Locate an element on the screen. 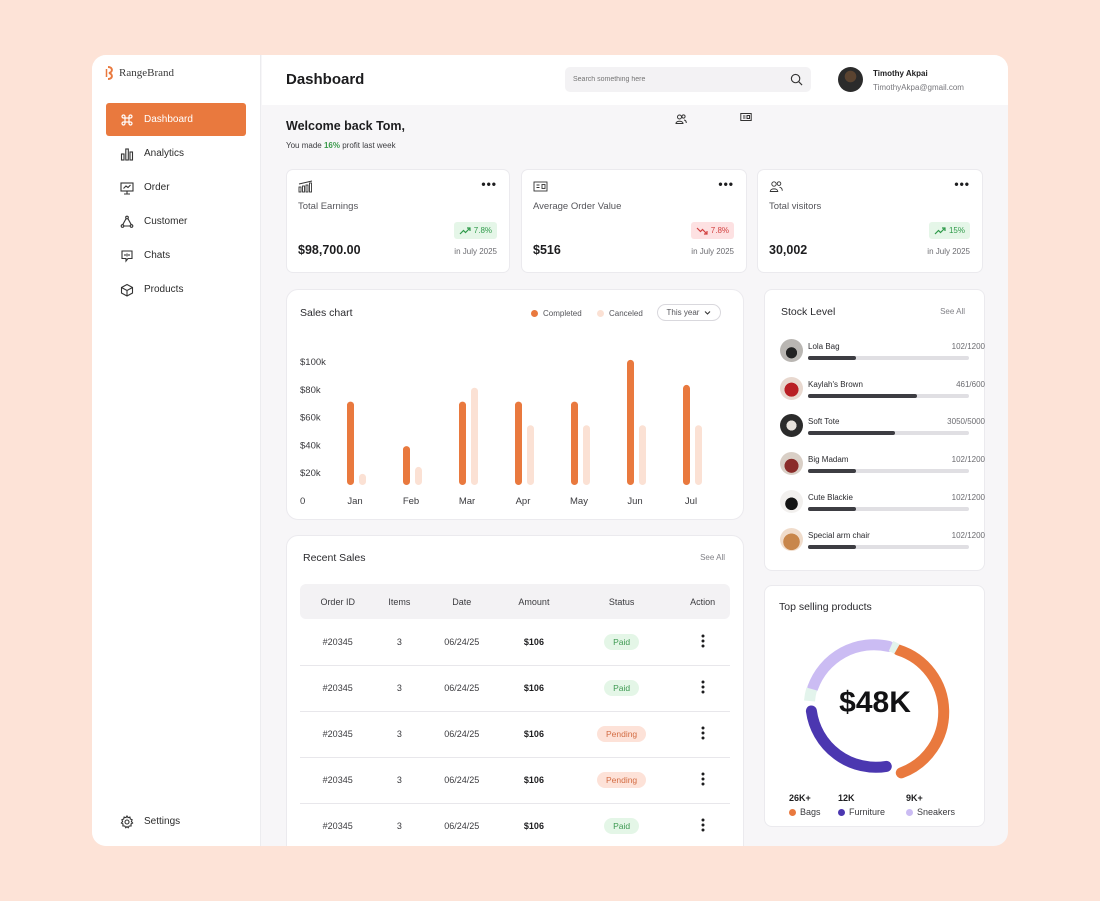 This screenshot has height=901, width=1100. sidebar-item-customer: Customer is located at coordinates (176, 221).